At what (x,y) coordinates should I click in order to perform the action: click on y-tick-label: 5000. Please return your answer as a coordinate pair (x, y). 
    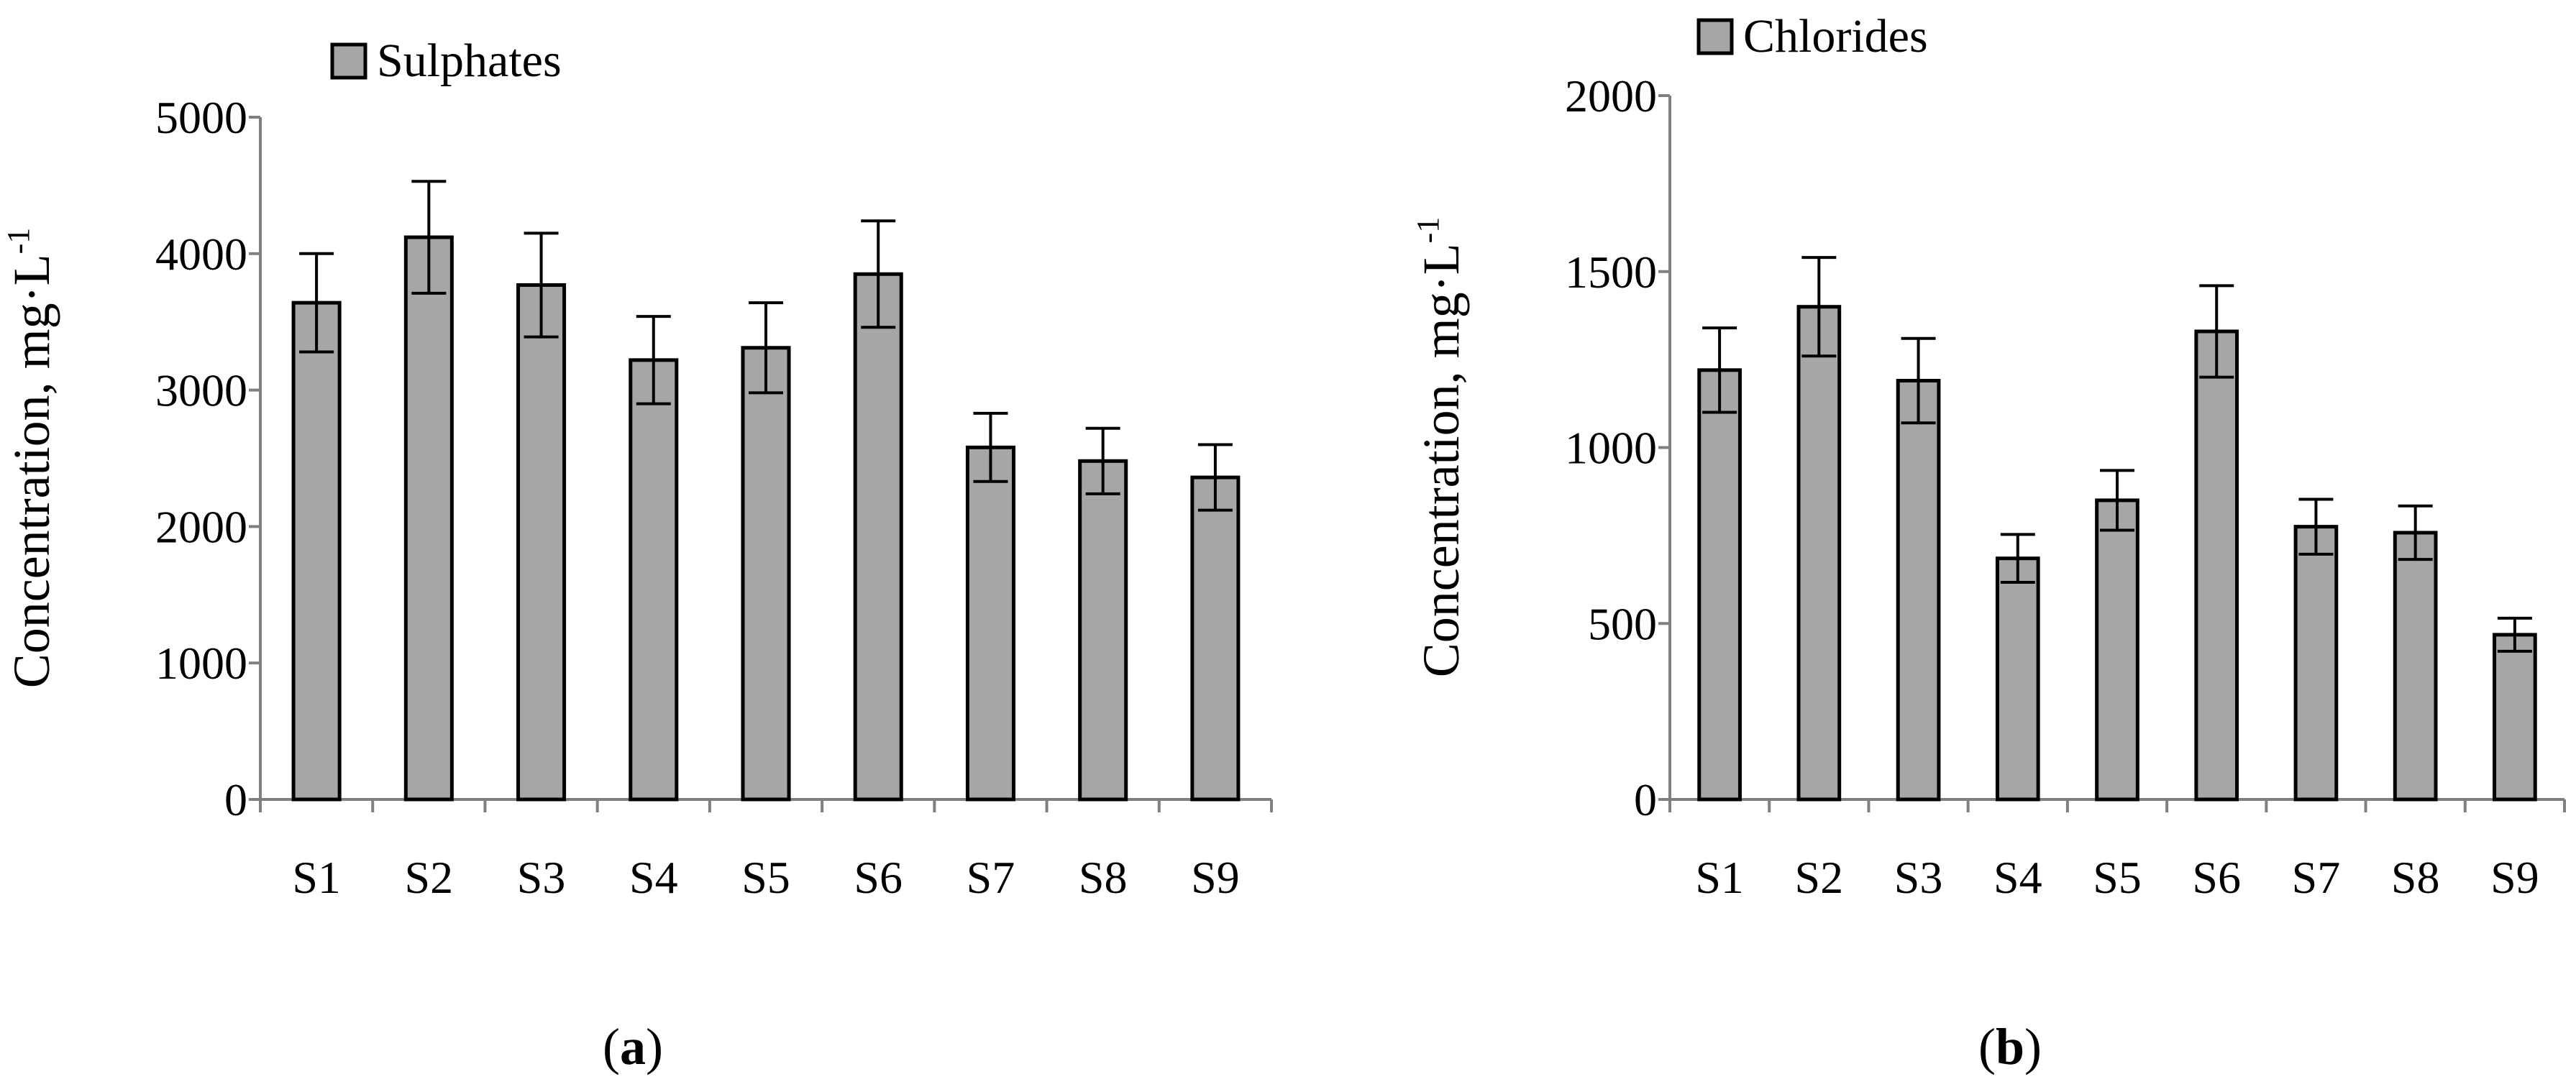
    Looking at the image, I should click on (201, 118).